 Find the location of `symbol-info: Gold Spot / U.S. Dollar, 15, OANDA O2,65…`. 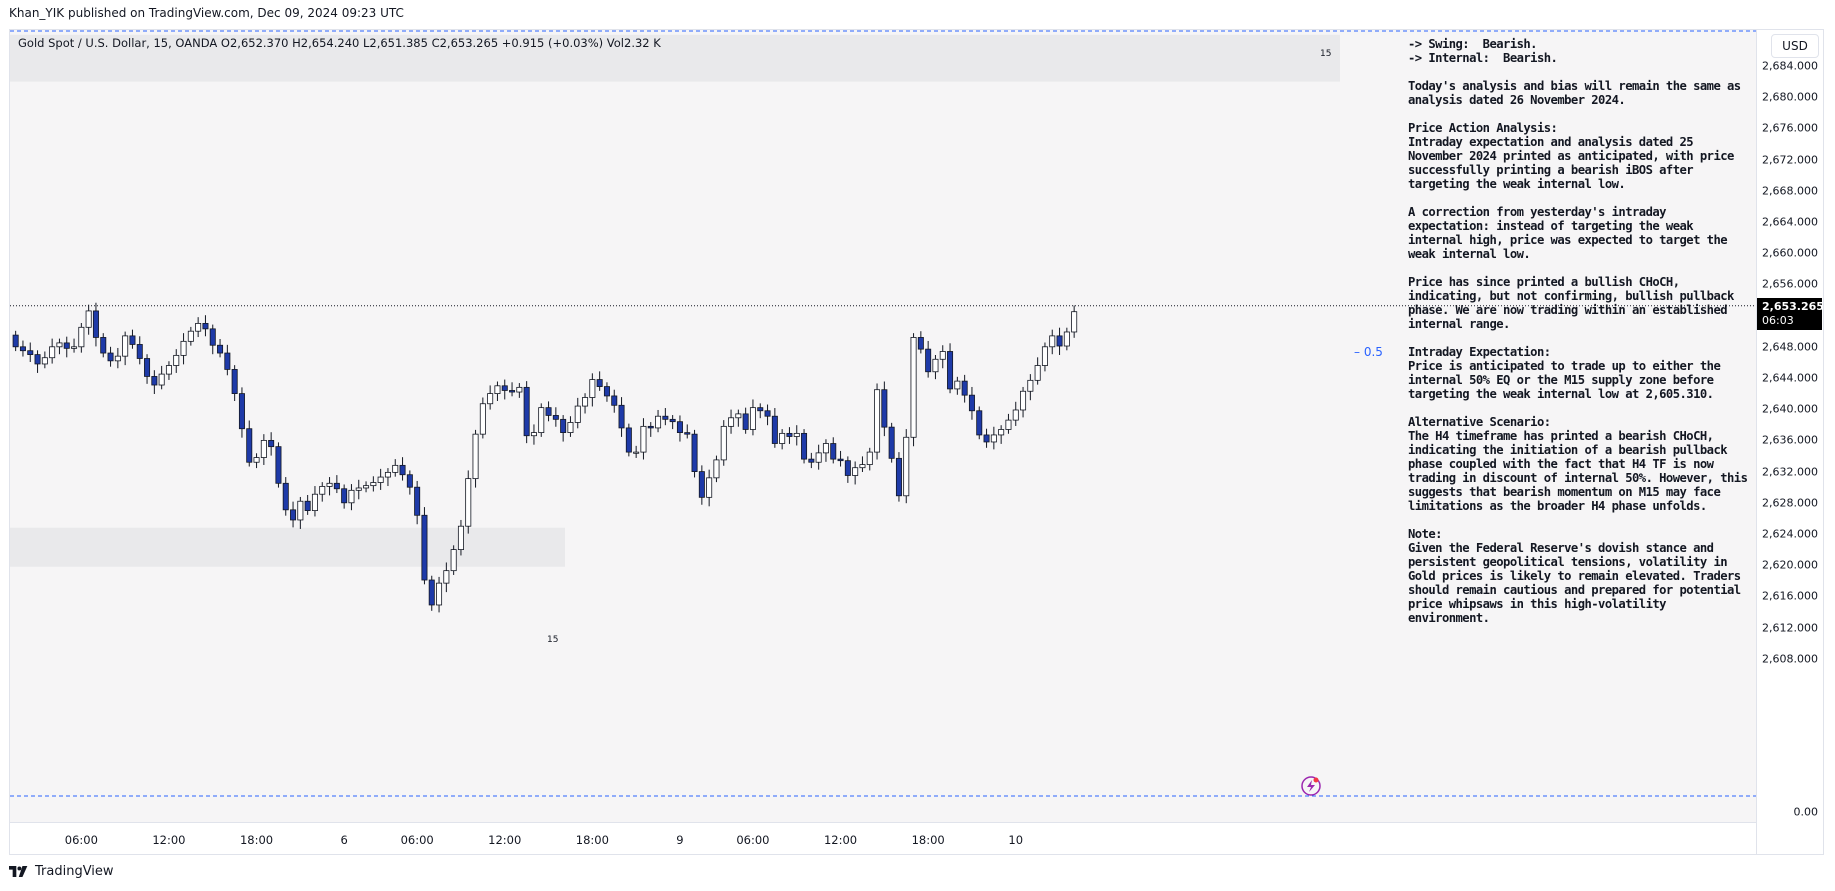

symbol-info: Gold Spot / U.S. Dollar, 15, OANDA O2,65… is located at coordinates (339, 43).